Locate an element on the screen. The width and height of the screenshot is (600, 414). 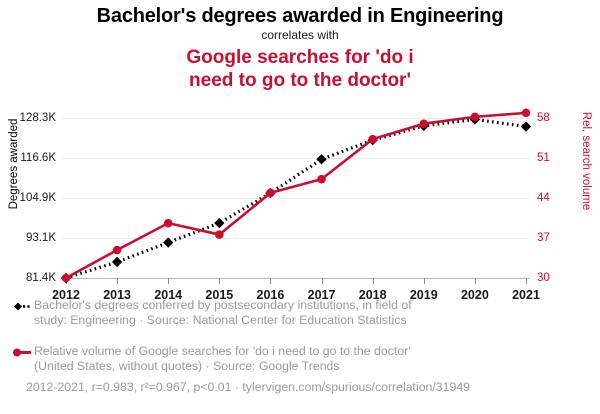
secondary-title-line2: need to go to the doctor' is located at coordinates (300, 80).